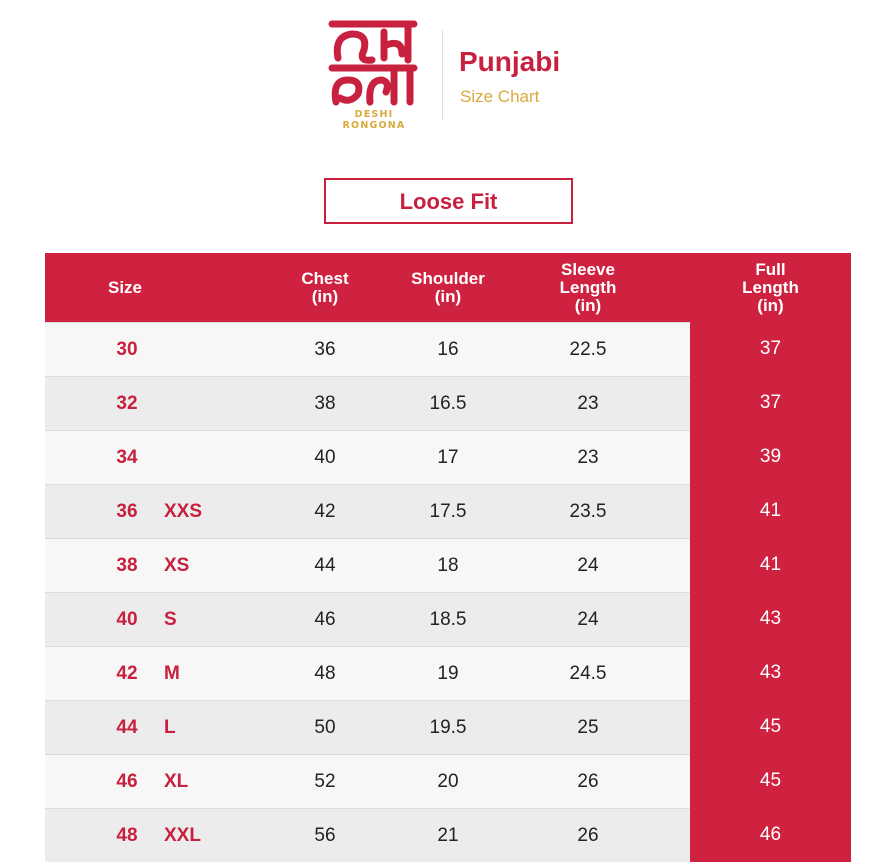 This screenshot has height=868, width=891. I want to click on shoulder-cell: 16, so click(448, 349).